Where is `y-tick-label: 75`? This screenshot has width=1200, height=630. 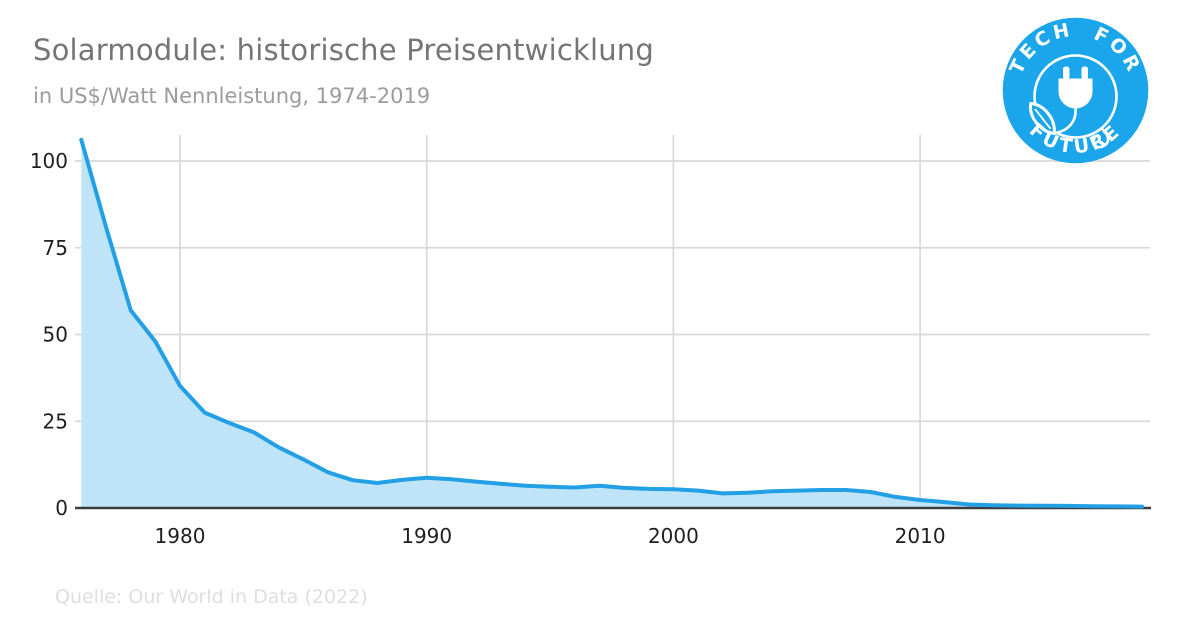 y-tick-label: 75 is located at coordinates (55, 248).